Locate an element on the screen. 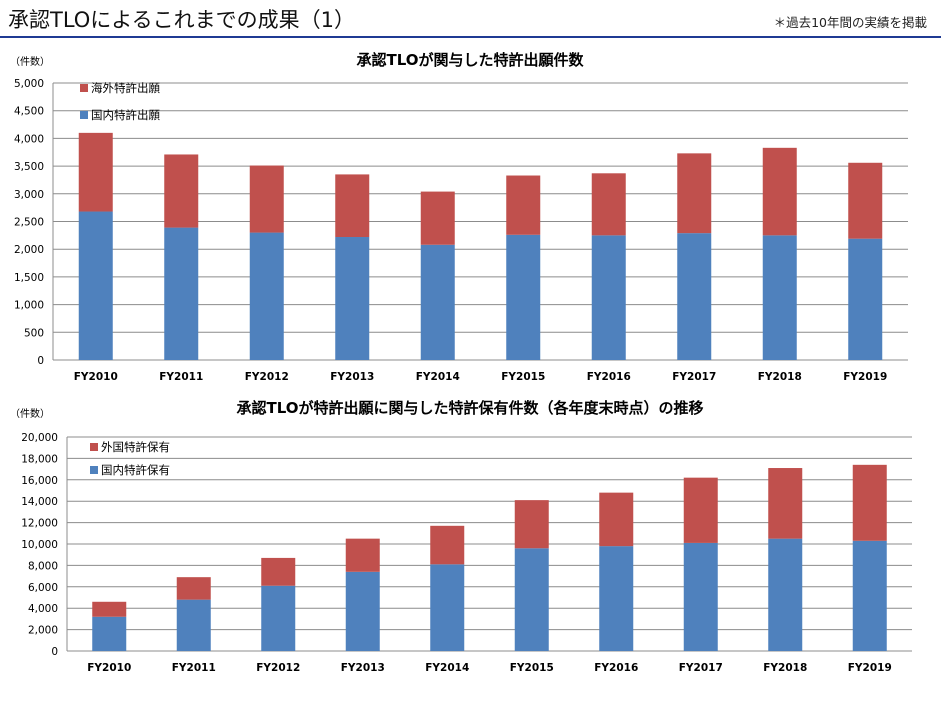 The image size is (941, 709). y-tick-label: 2,500 is located at coordinates (29, 223).